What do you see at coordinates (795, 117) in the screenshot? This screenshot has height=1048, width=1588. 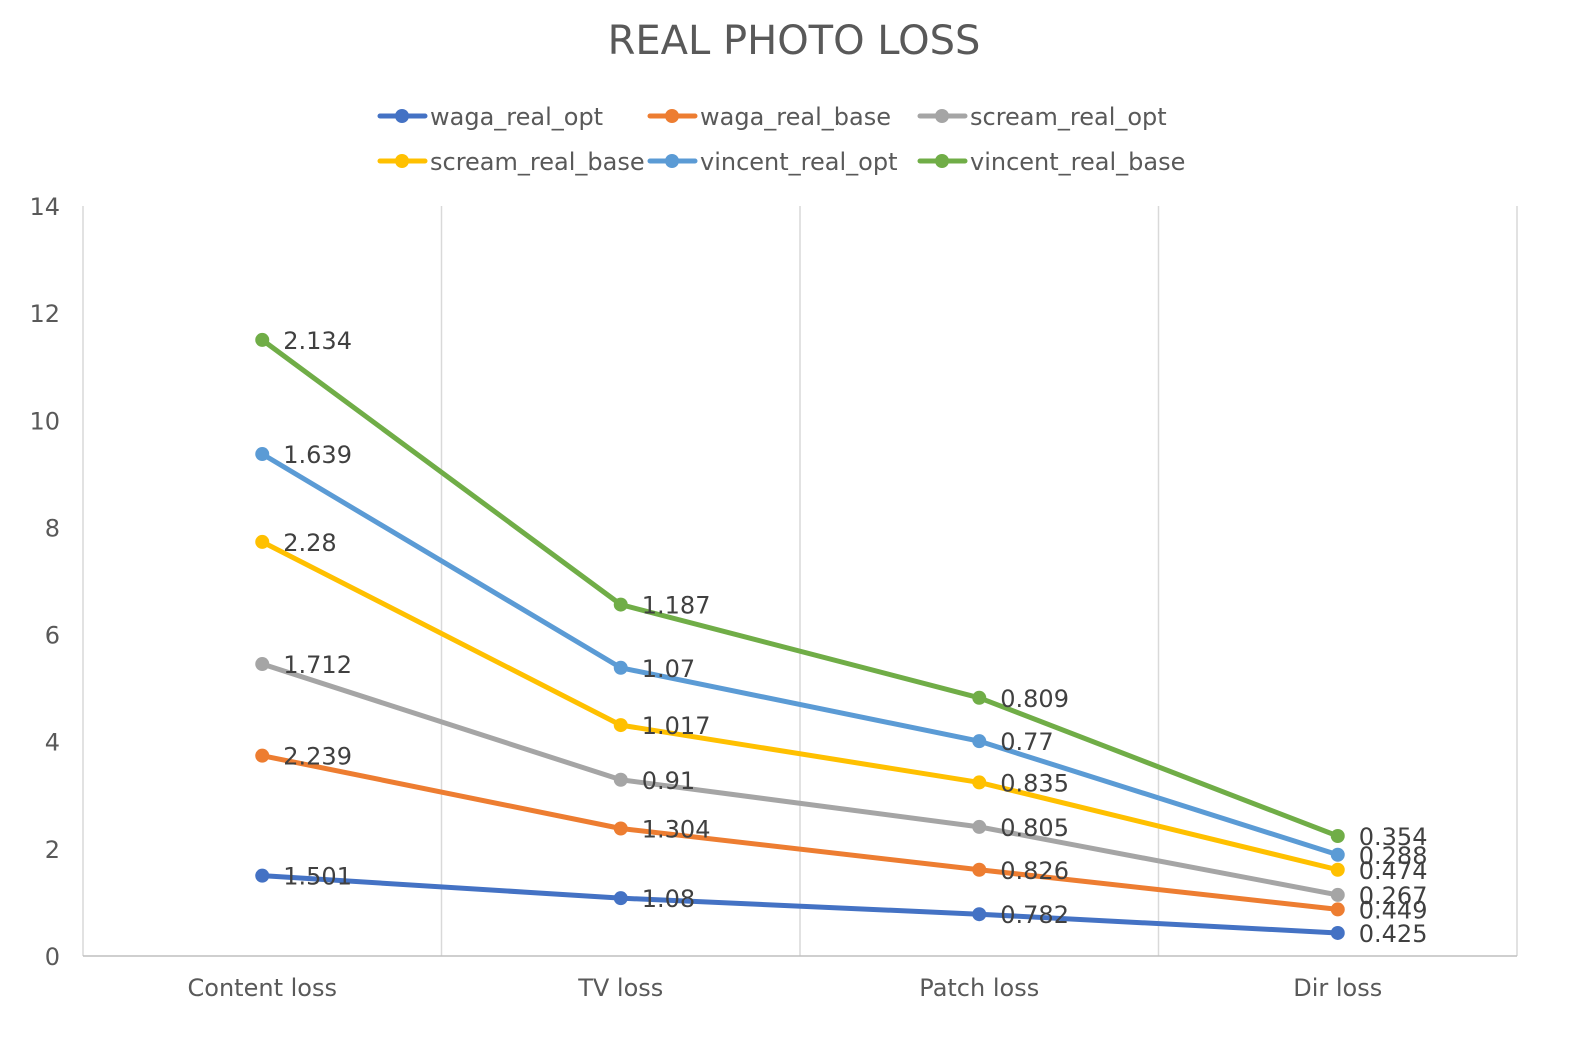 I see `legend-label: waga_real_base` at bounding box center [795, 117].